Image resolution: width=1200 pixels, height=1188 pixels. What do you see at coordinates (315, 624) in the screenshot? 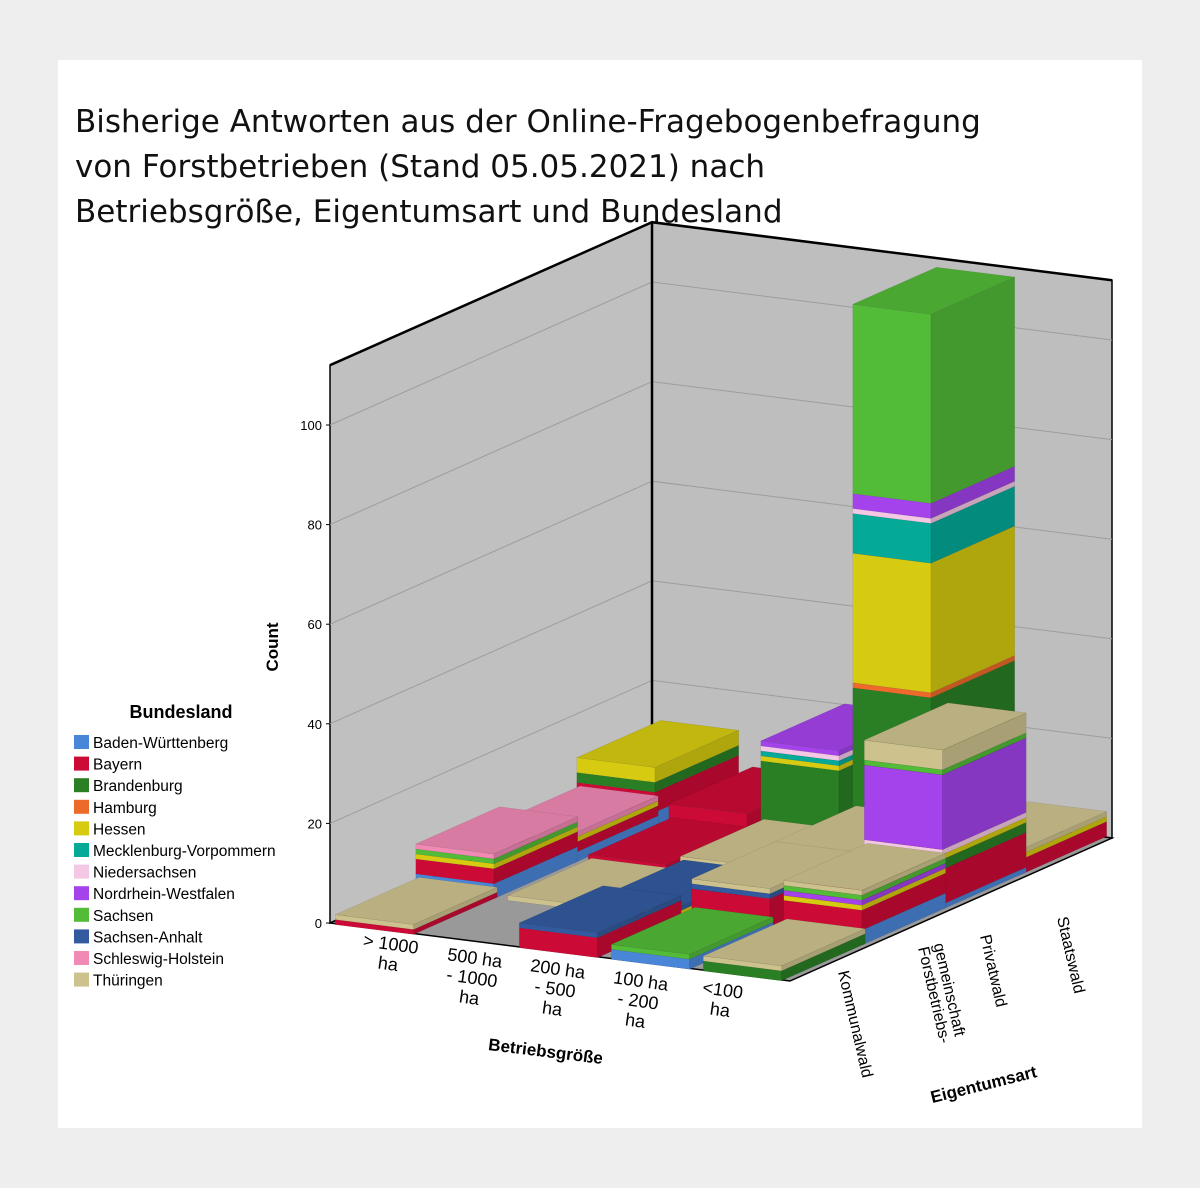
I see `y-tick-label: 60` at bounding box center [315, 624].